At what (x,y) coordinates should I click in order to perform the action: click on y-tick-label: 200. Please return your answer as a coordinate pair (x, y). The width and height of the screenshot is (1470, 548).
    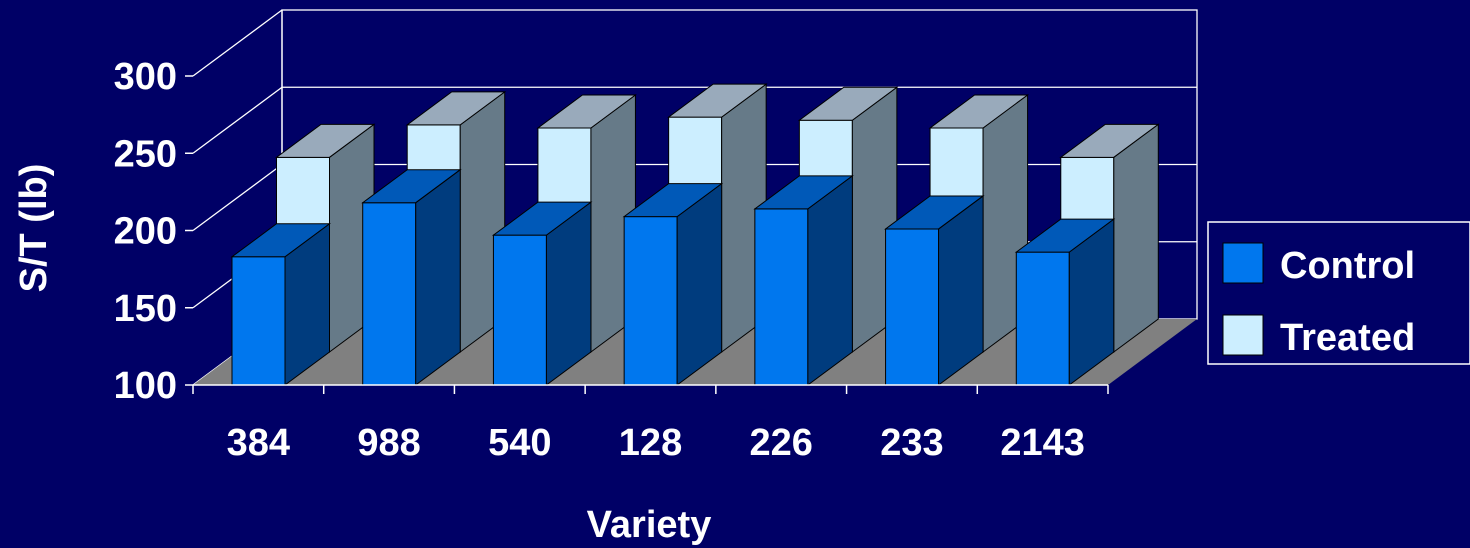
    Looking at the image, I should click on (145, 232).